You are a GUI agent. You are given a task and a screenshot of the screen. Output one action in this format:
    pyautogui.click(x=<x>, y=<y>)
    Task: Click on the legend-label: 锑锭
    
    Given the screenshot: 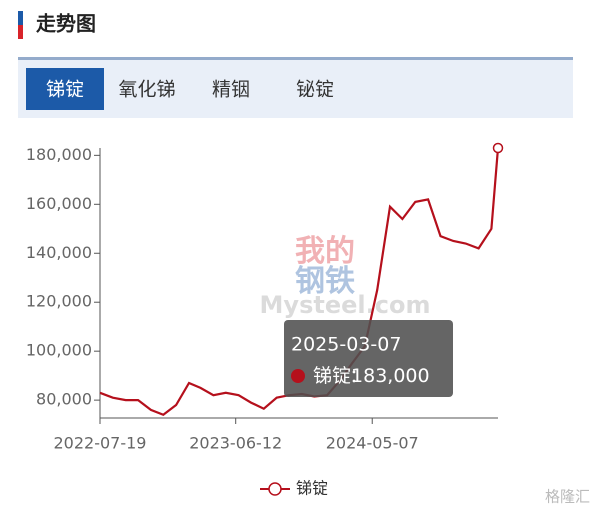 What is the action you would take?
    pyautogui.click(x=312, y=488)
    